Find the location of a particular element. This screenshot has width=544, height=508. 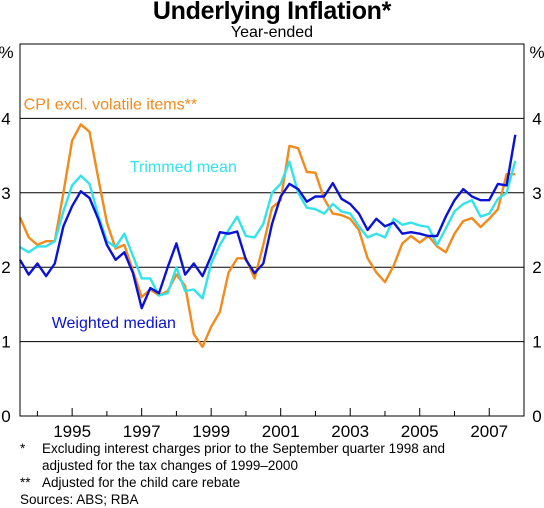

sources: Sources: ABS; RBA is located at coordinates (79, 499).